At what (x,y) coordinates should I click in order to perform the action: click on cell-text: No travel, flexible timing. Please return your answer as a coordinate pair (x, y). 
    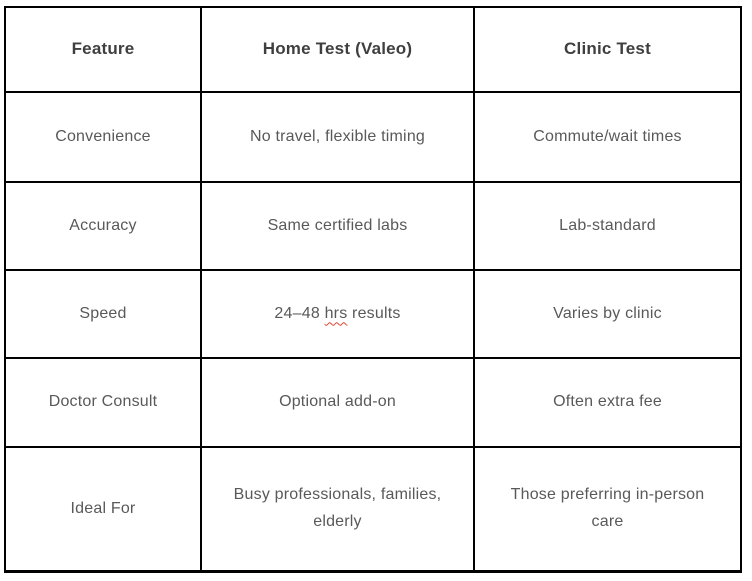
    Looking at the image, I should click on (337, 136).